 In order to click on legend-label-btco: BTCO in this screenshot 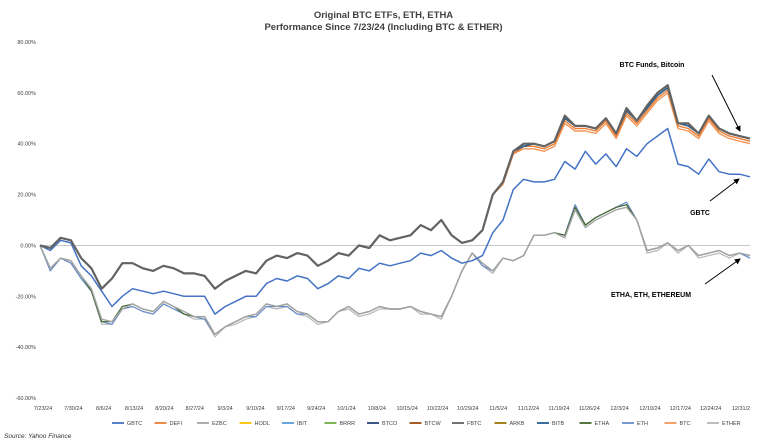, I will do `click(390, 424)`.